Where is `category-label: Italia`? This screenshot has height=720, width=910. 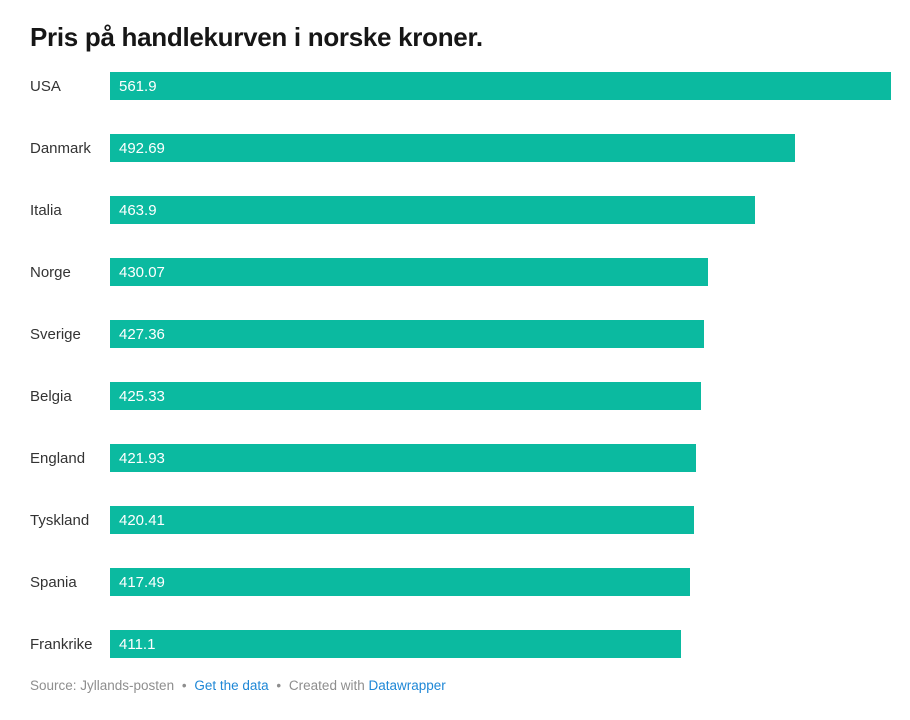
category-label: Italia is located at coordinates (46, 210).